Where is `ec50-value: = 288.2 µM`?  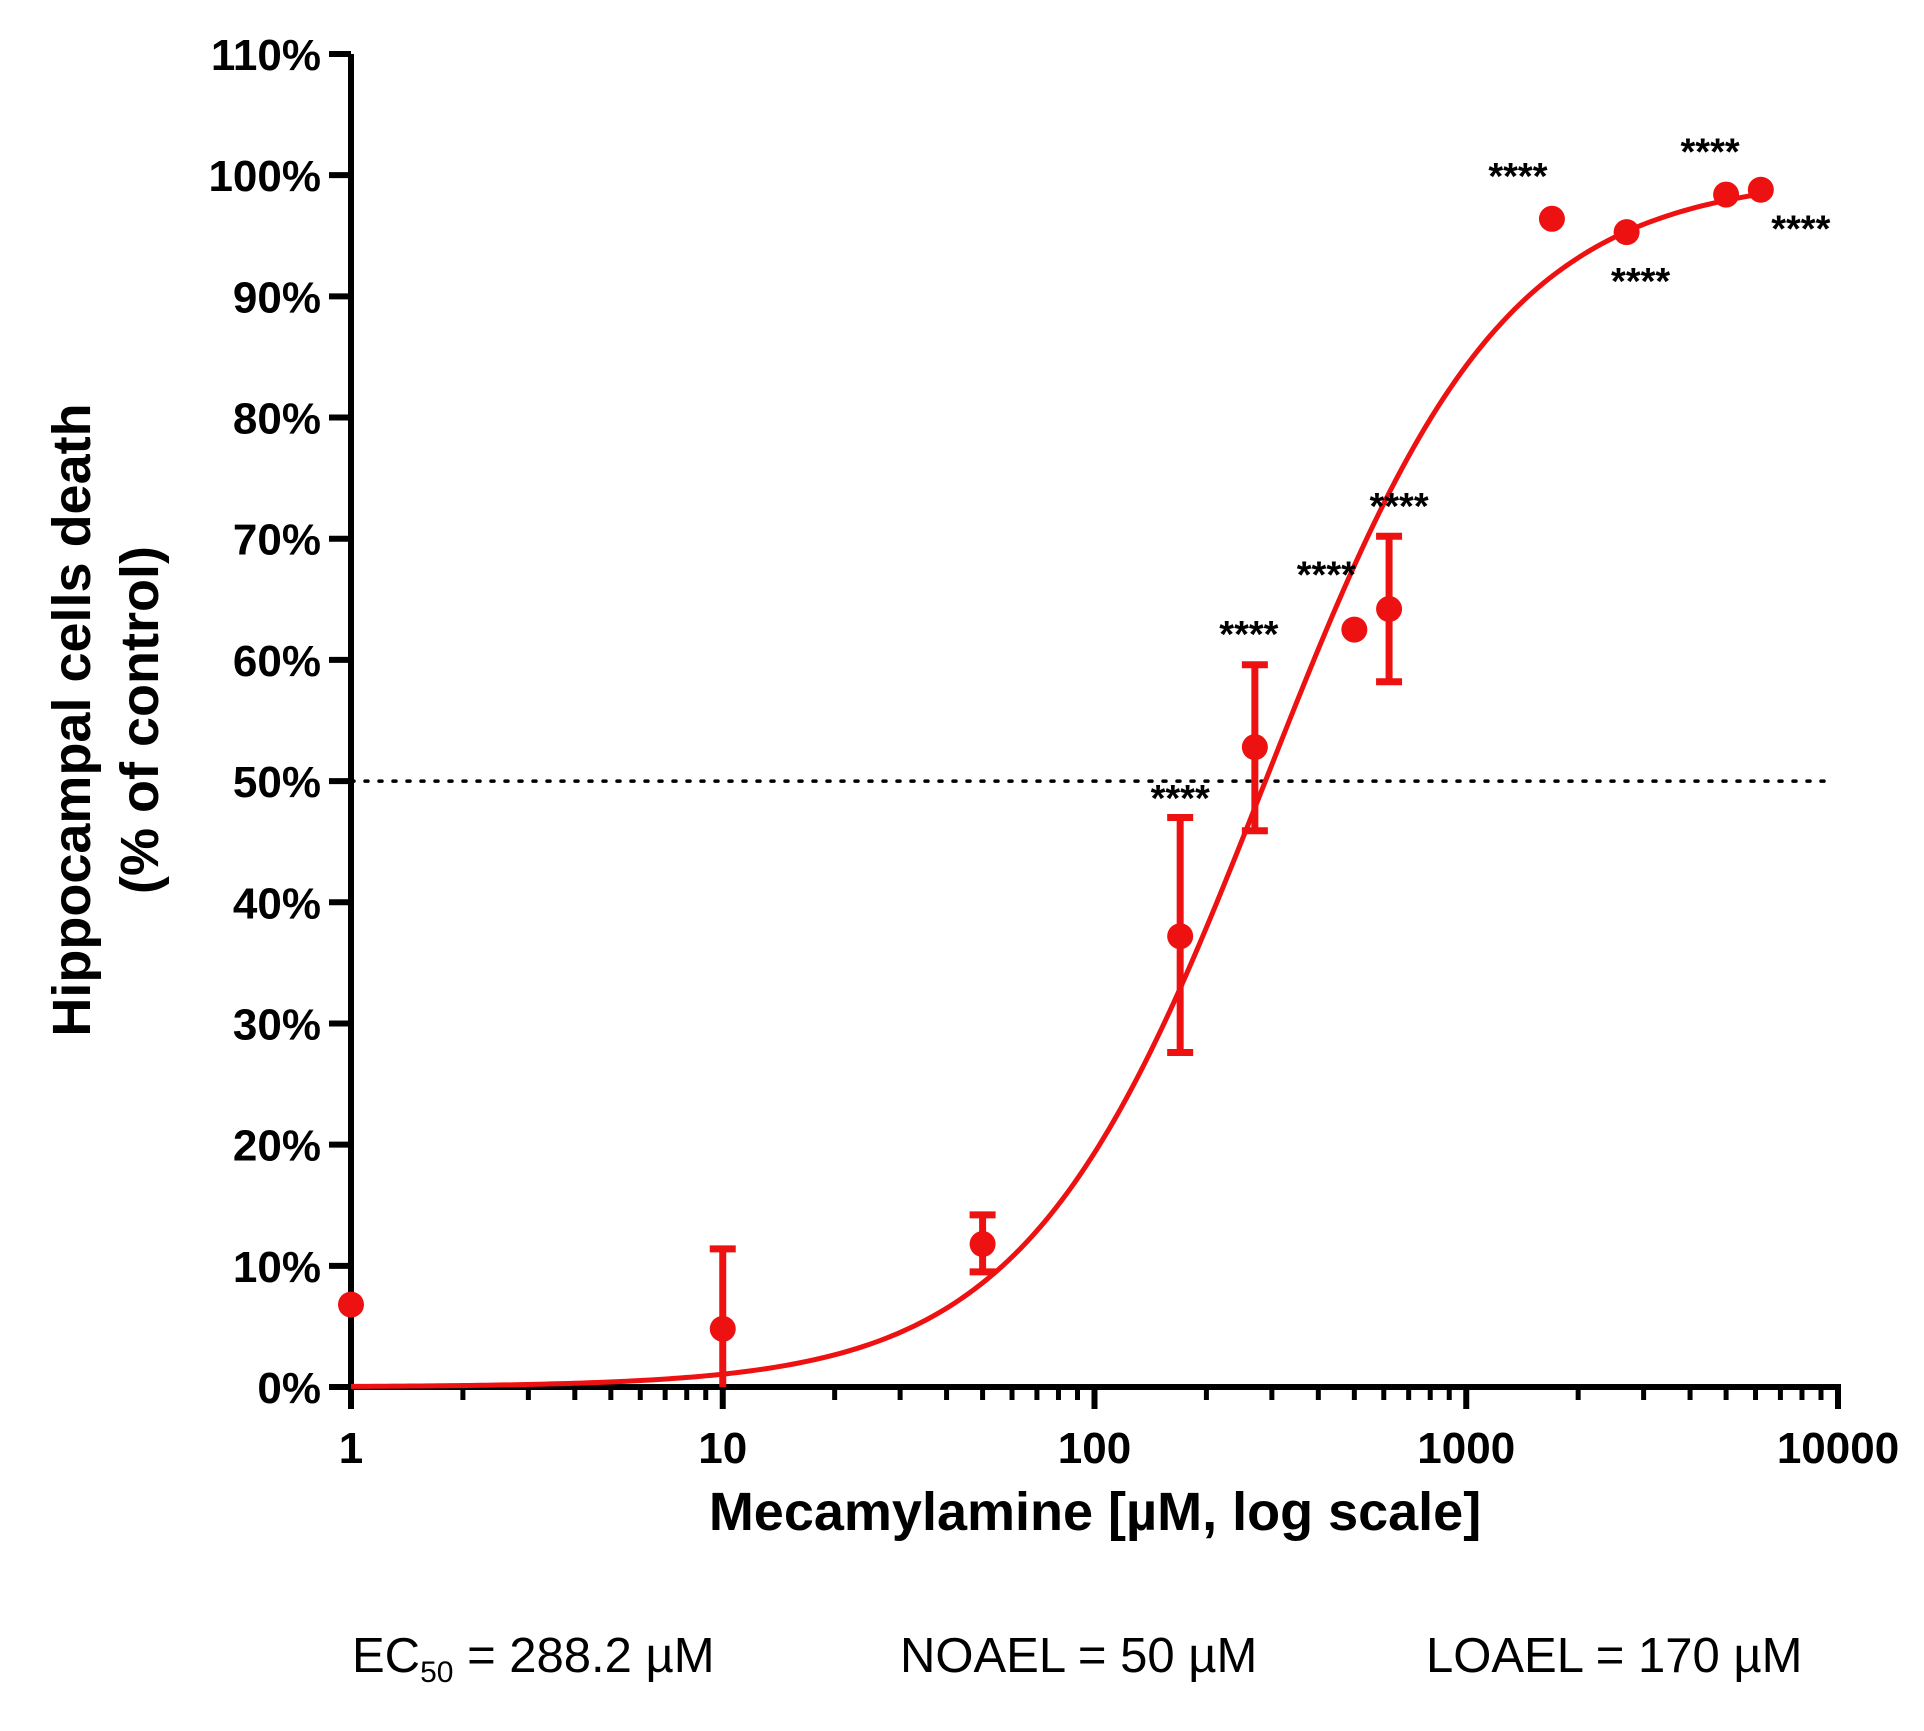 ec50-value: = 288.2 µM is located at coordinates (584, 1656).